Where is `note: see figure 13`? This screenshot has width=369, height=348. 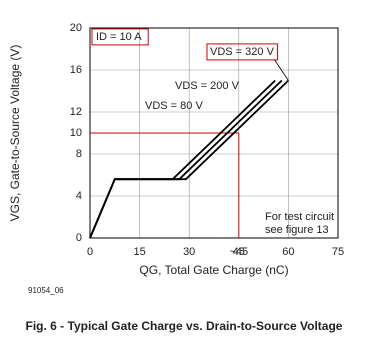 note: see figure 13 is located at coordinates (297, 230).